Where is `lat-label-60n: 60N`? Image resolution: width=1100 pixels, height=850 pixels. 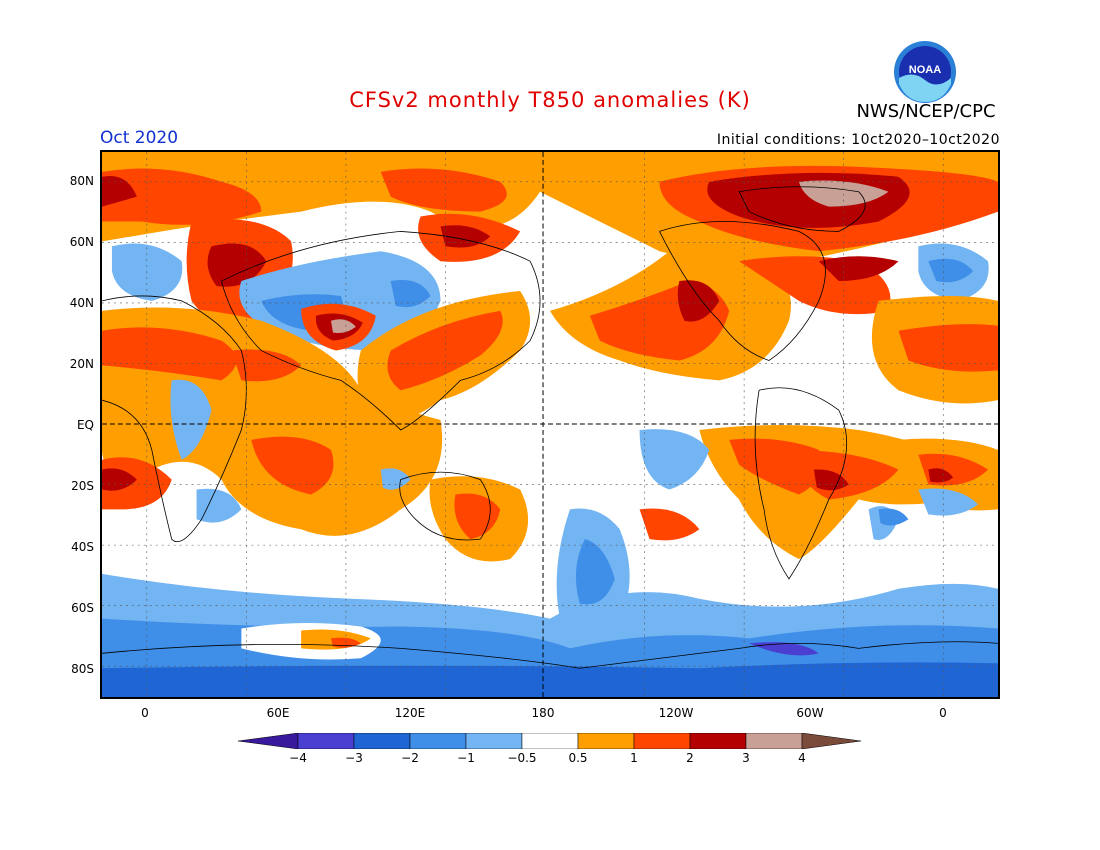
lat-label-60n: 60N is located at coordinates (81, 242).